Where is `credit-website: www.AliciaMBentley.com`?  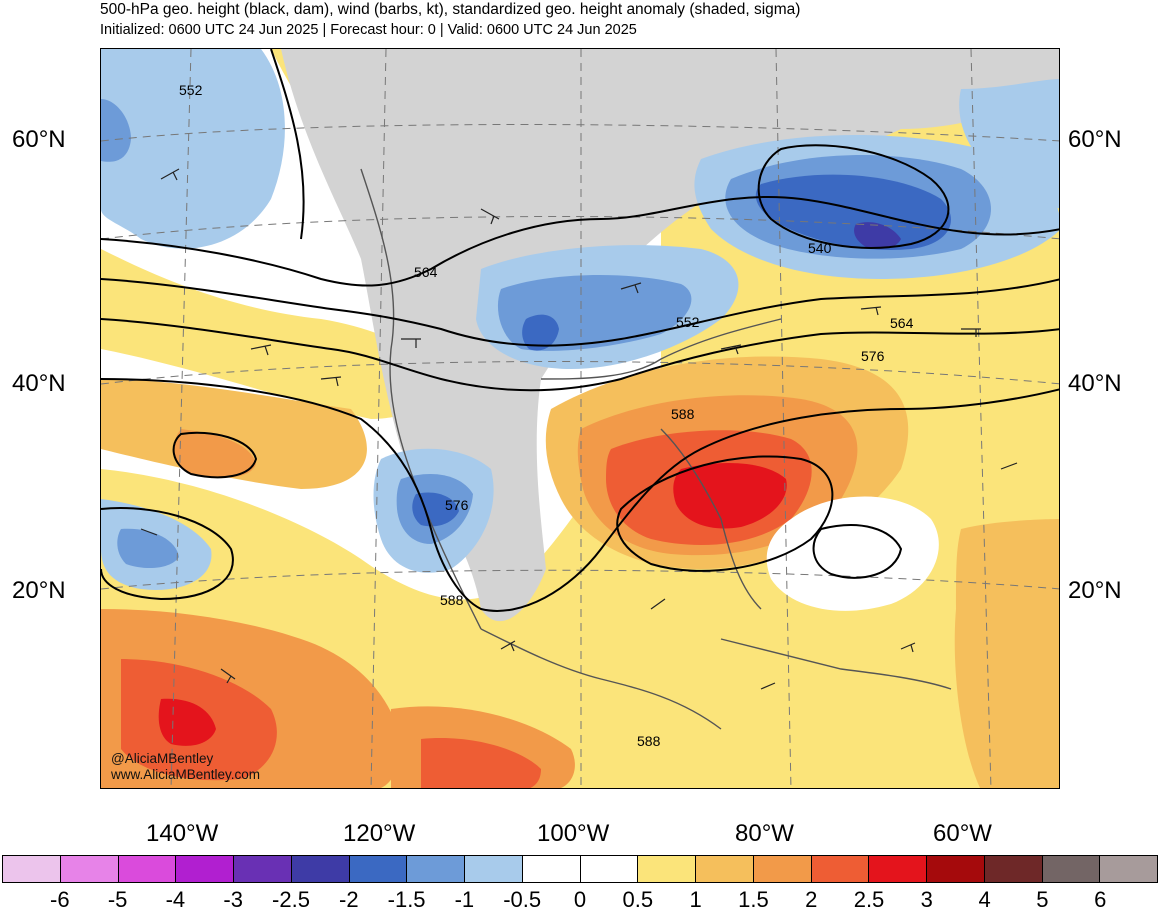 credit-website: www.AliciaMBentley.com is located at coordinates (186, 774).